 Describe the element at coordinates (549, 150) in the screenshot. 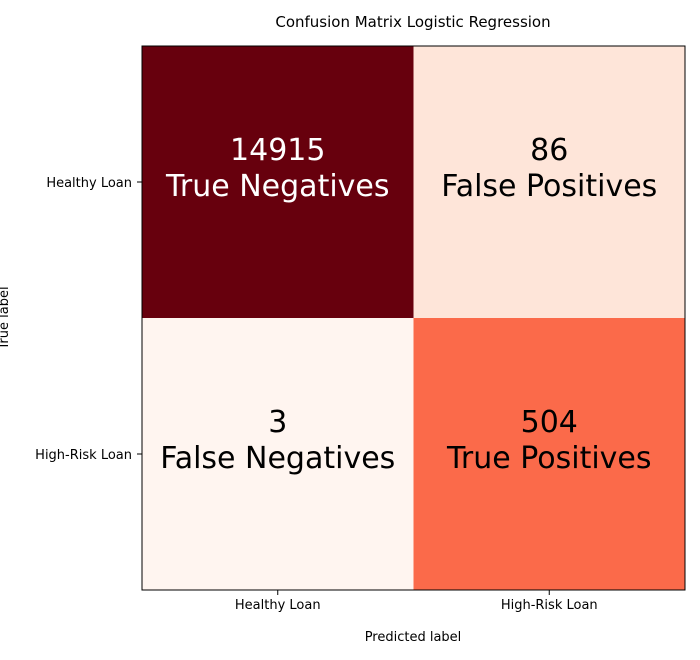

I see `cell-value-label: 86` at that location.